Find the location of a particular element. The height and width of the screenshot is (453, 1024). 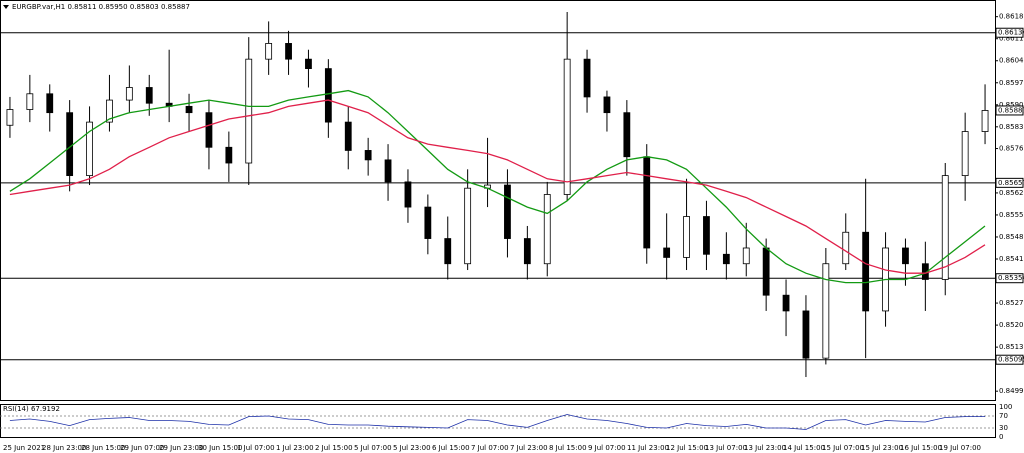

y-tick-label: 0.85835 is located at coordinates (1011, 127).